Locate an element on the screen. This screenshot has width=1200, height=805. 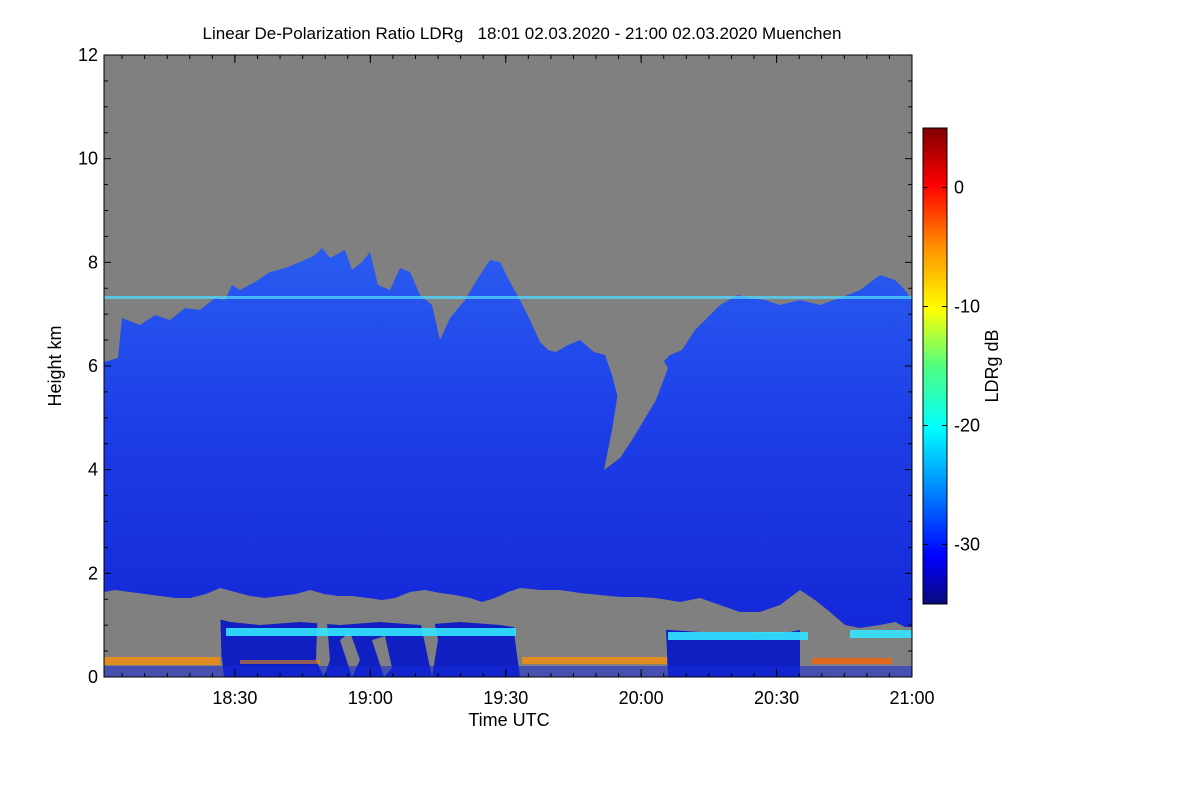
y-axis-label: Height km is located at coordinates (55, 365).